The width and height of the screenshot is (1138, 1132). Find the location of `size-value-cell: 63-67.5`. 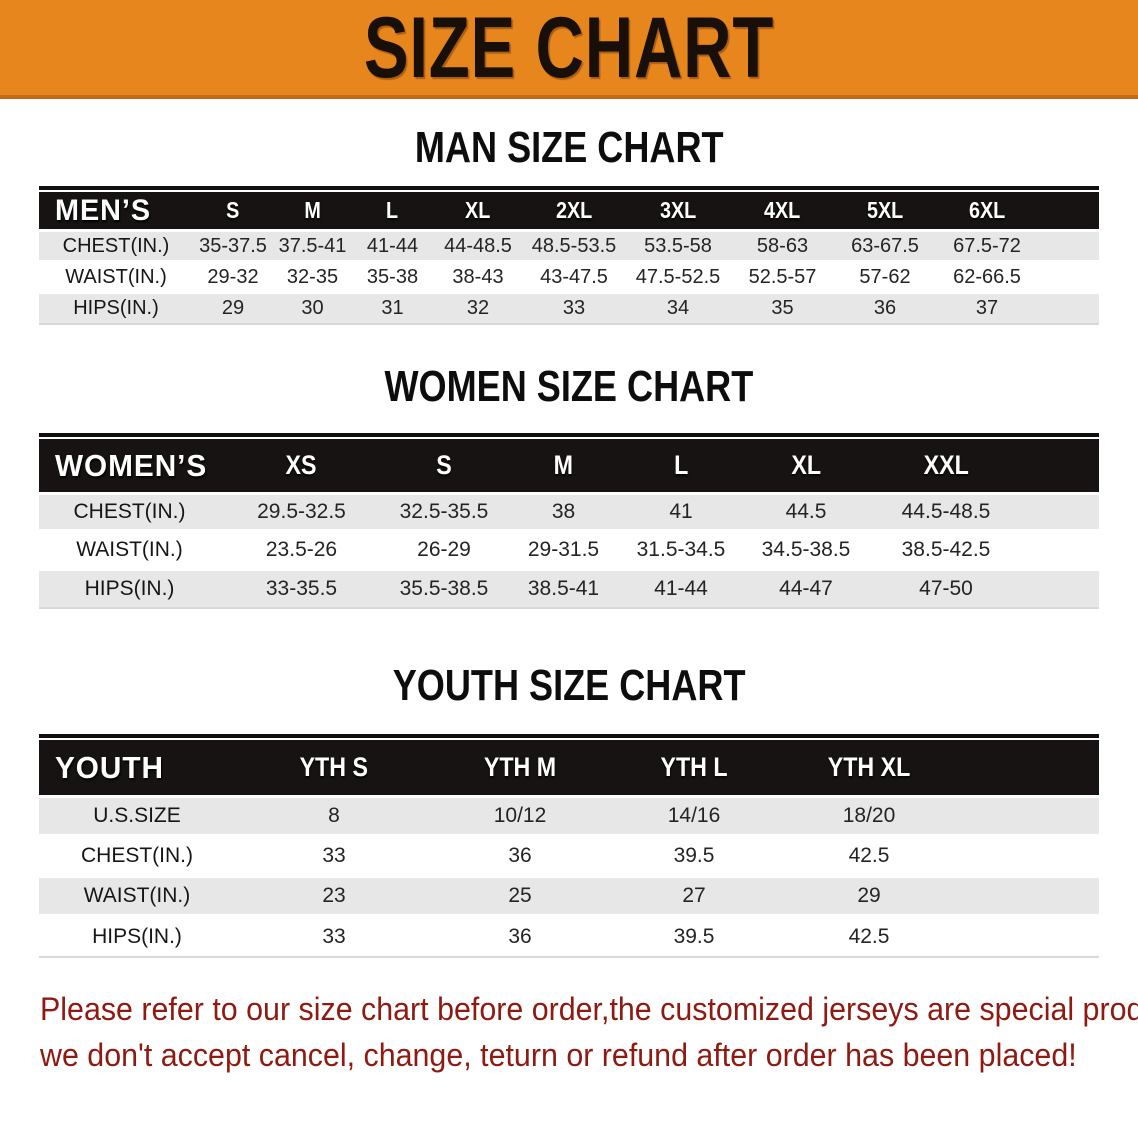

size-value-cell: 63-67.5 is located at coordinates (885, 247).